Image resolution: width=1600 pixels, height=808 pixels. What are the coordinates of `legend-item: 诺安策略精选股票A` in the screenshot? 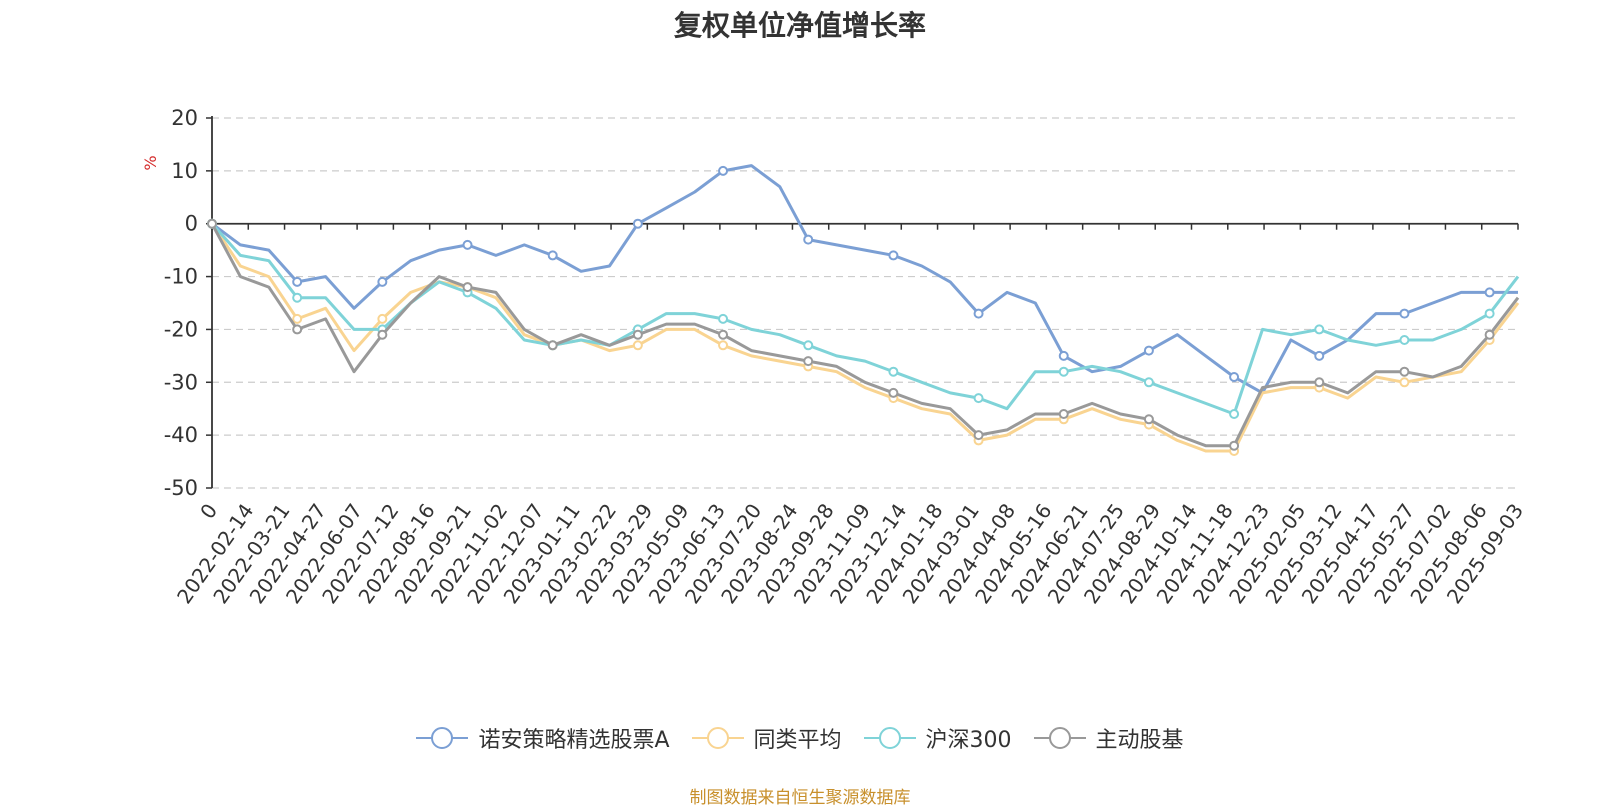 It's located at (543, 738).